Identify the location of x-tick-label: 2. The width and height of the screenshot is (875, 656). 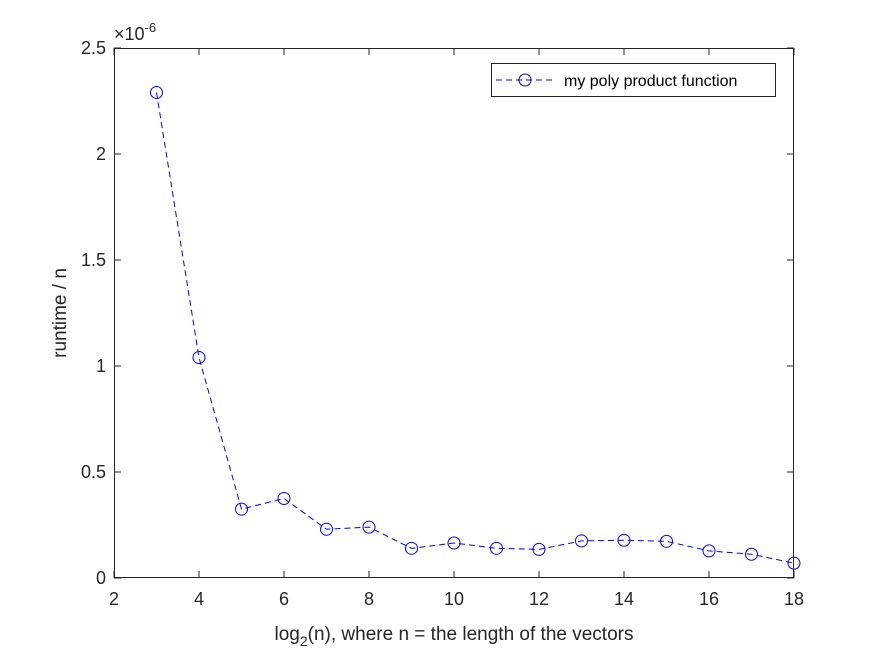
(114, 599).